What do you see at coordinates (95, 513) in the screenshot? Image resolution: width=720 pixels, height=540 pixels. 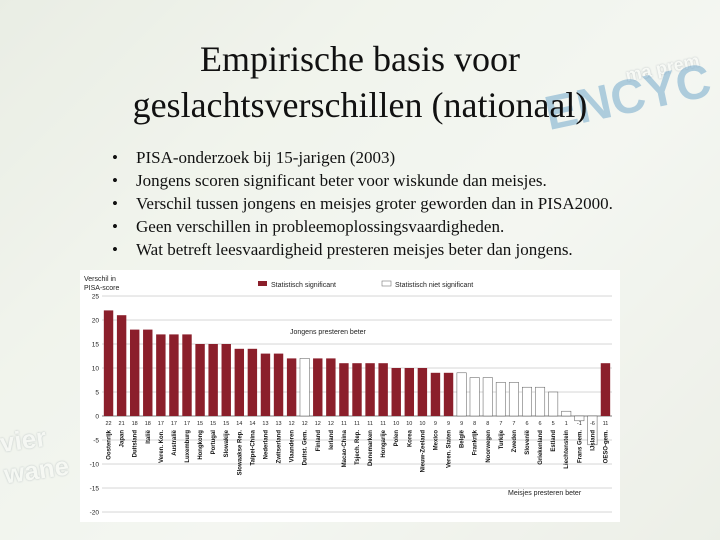 I see `y-tick-label: -20` at bounding box center [95, 513].